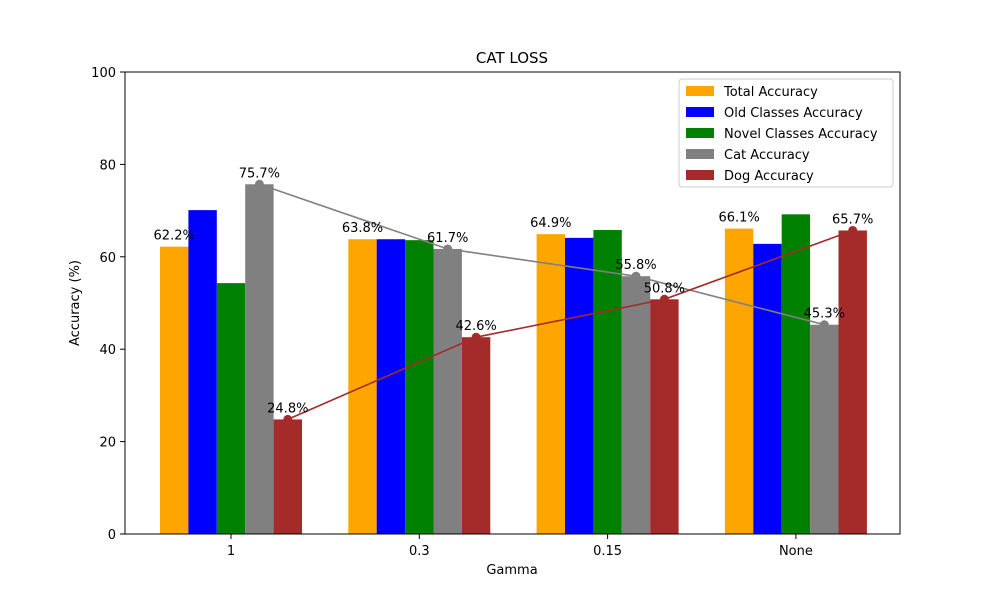 The height and width of the screenshot is (600, 1000). Describe the element at coordinates (770, 92) in the screenshot. I see `legend-label-total-accuracy: Total Accuracy` at that location.